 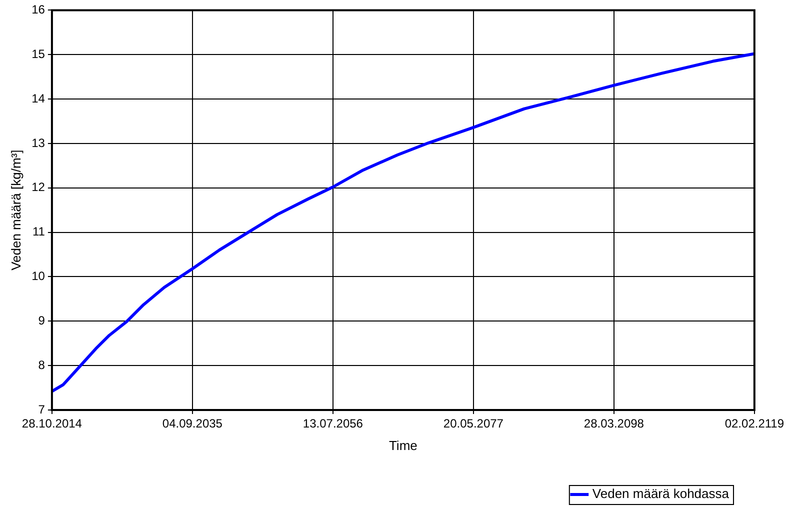 What do you see at coordinates (39, 53) in the screenshot?
I see `y-tick-label: 15` at bounding box center [39, 53].